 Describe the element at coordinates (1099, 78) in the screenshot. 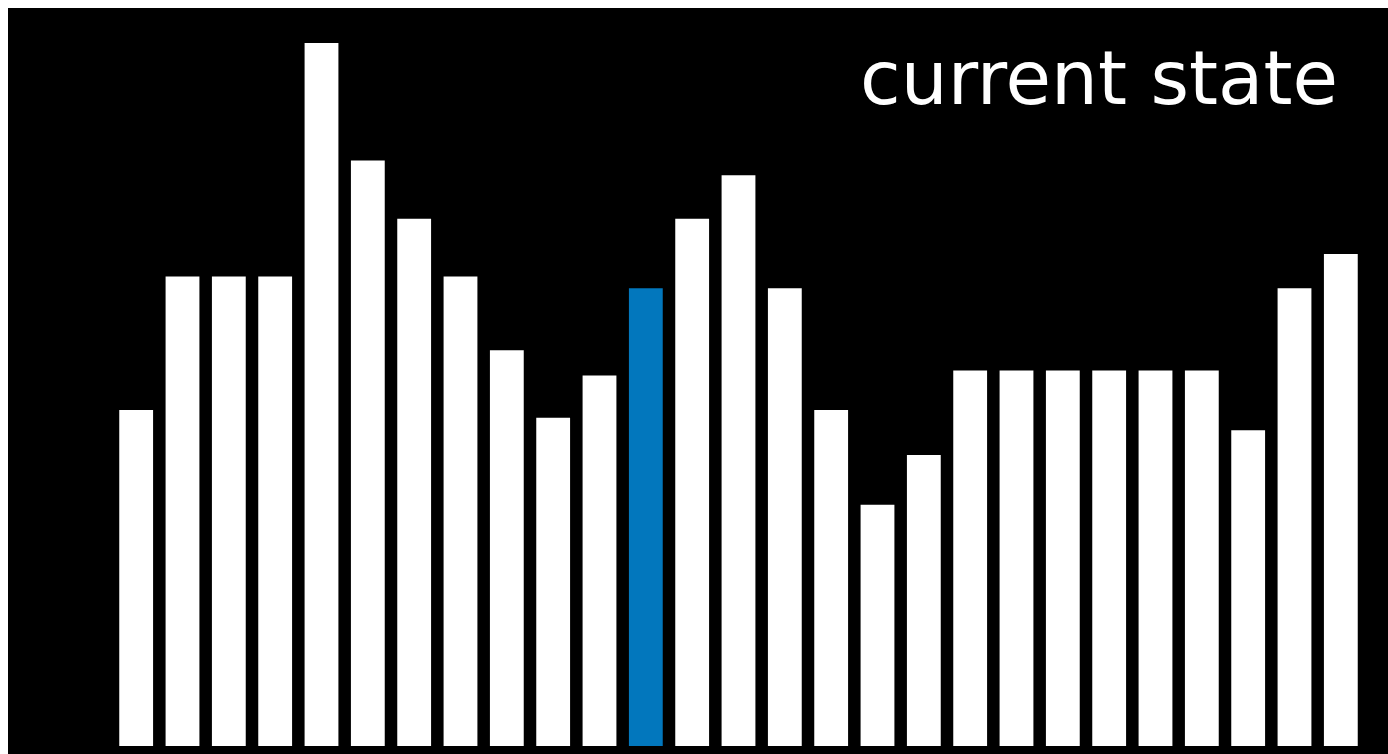

I see `chart-title: current state` at that location.